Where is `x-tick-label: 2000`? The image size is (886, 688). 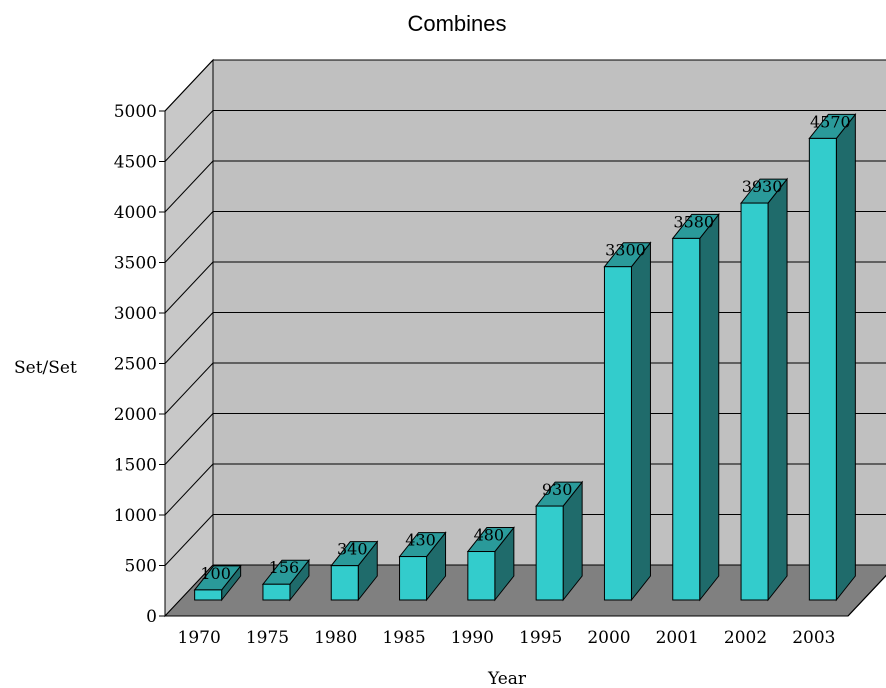
x-tick-label: 2000 is located at coordinates (608, 638).